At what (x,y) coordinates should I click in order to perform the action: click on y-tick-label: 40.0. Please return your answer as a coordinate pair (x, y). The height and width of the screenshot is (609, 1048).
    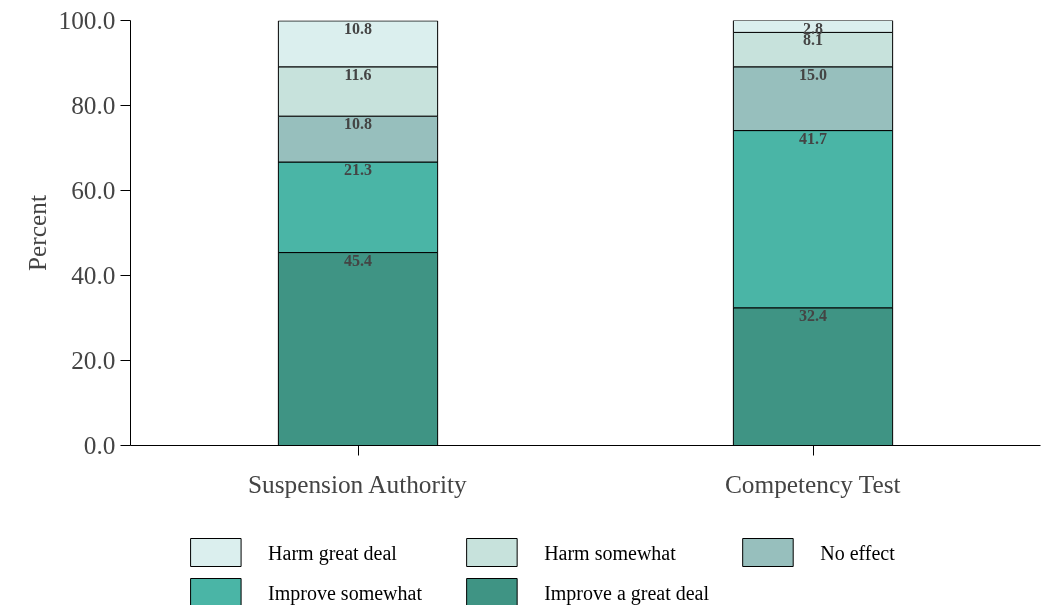
    Looking at the image, I should click on (93, 275).